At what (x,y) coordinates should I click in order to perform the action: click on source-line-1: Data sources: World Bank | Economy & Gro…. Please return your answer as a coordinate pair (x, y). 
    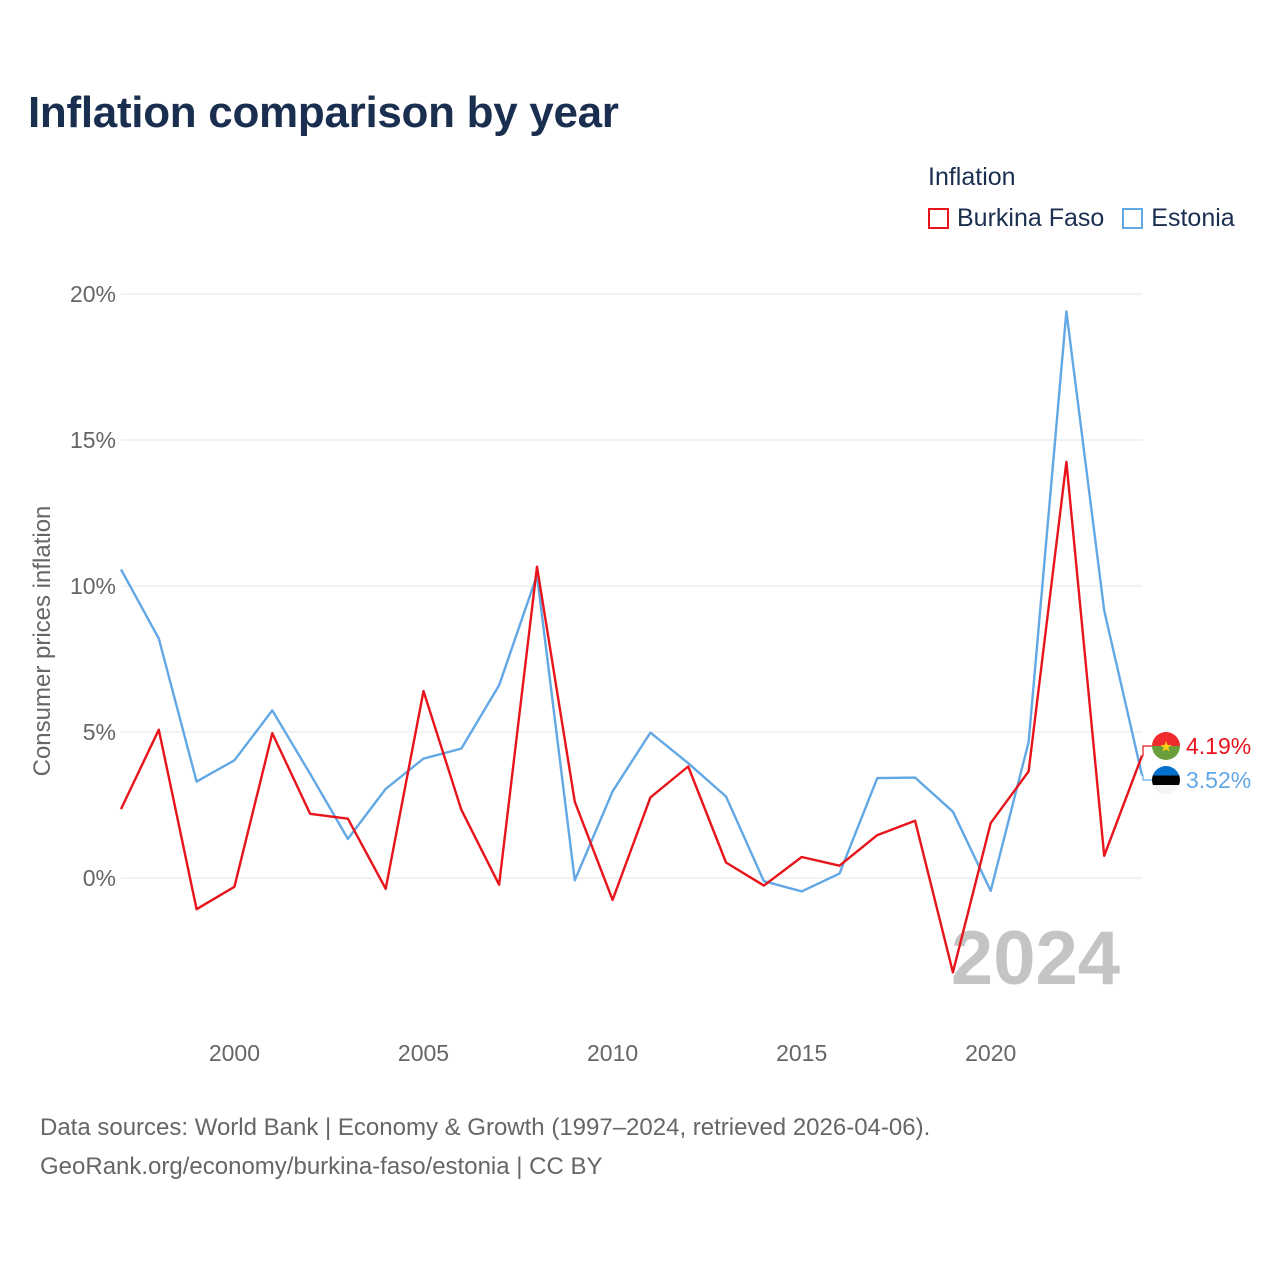
    Looking at the image, I should click on (485, 1127).